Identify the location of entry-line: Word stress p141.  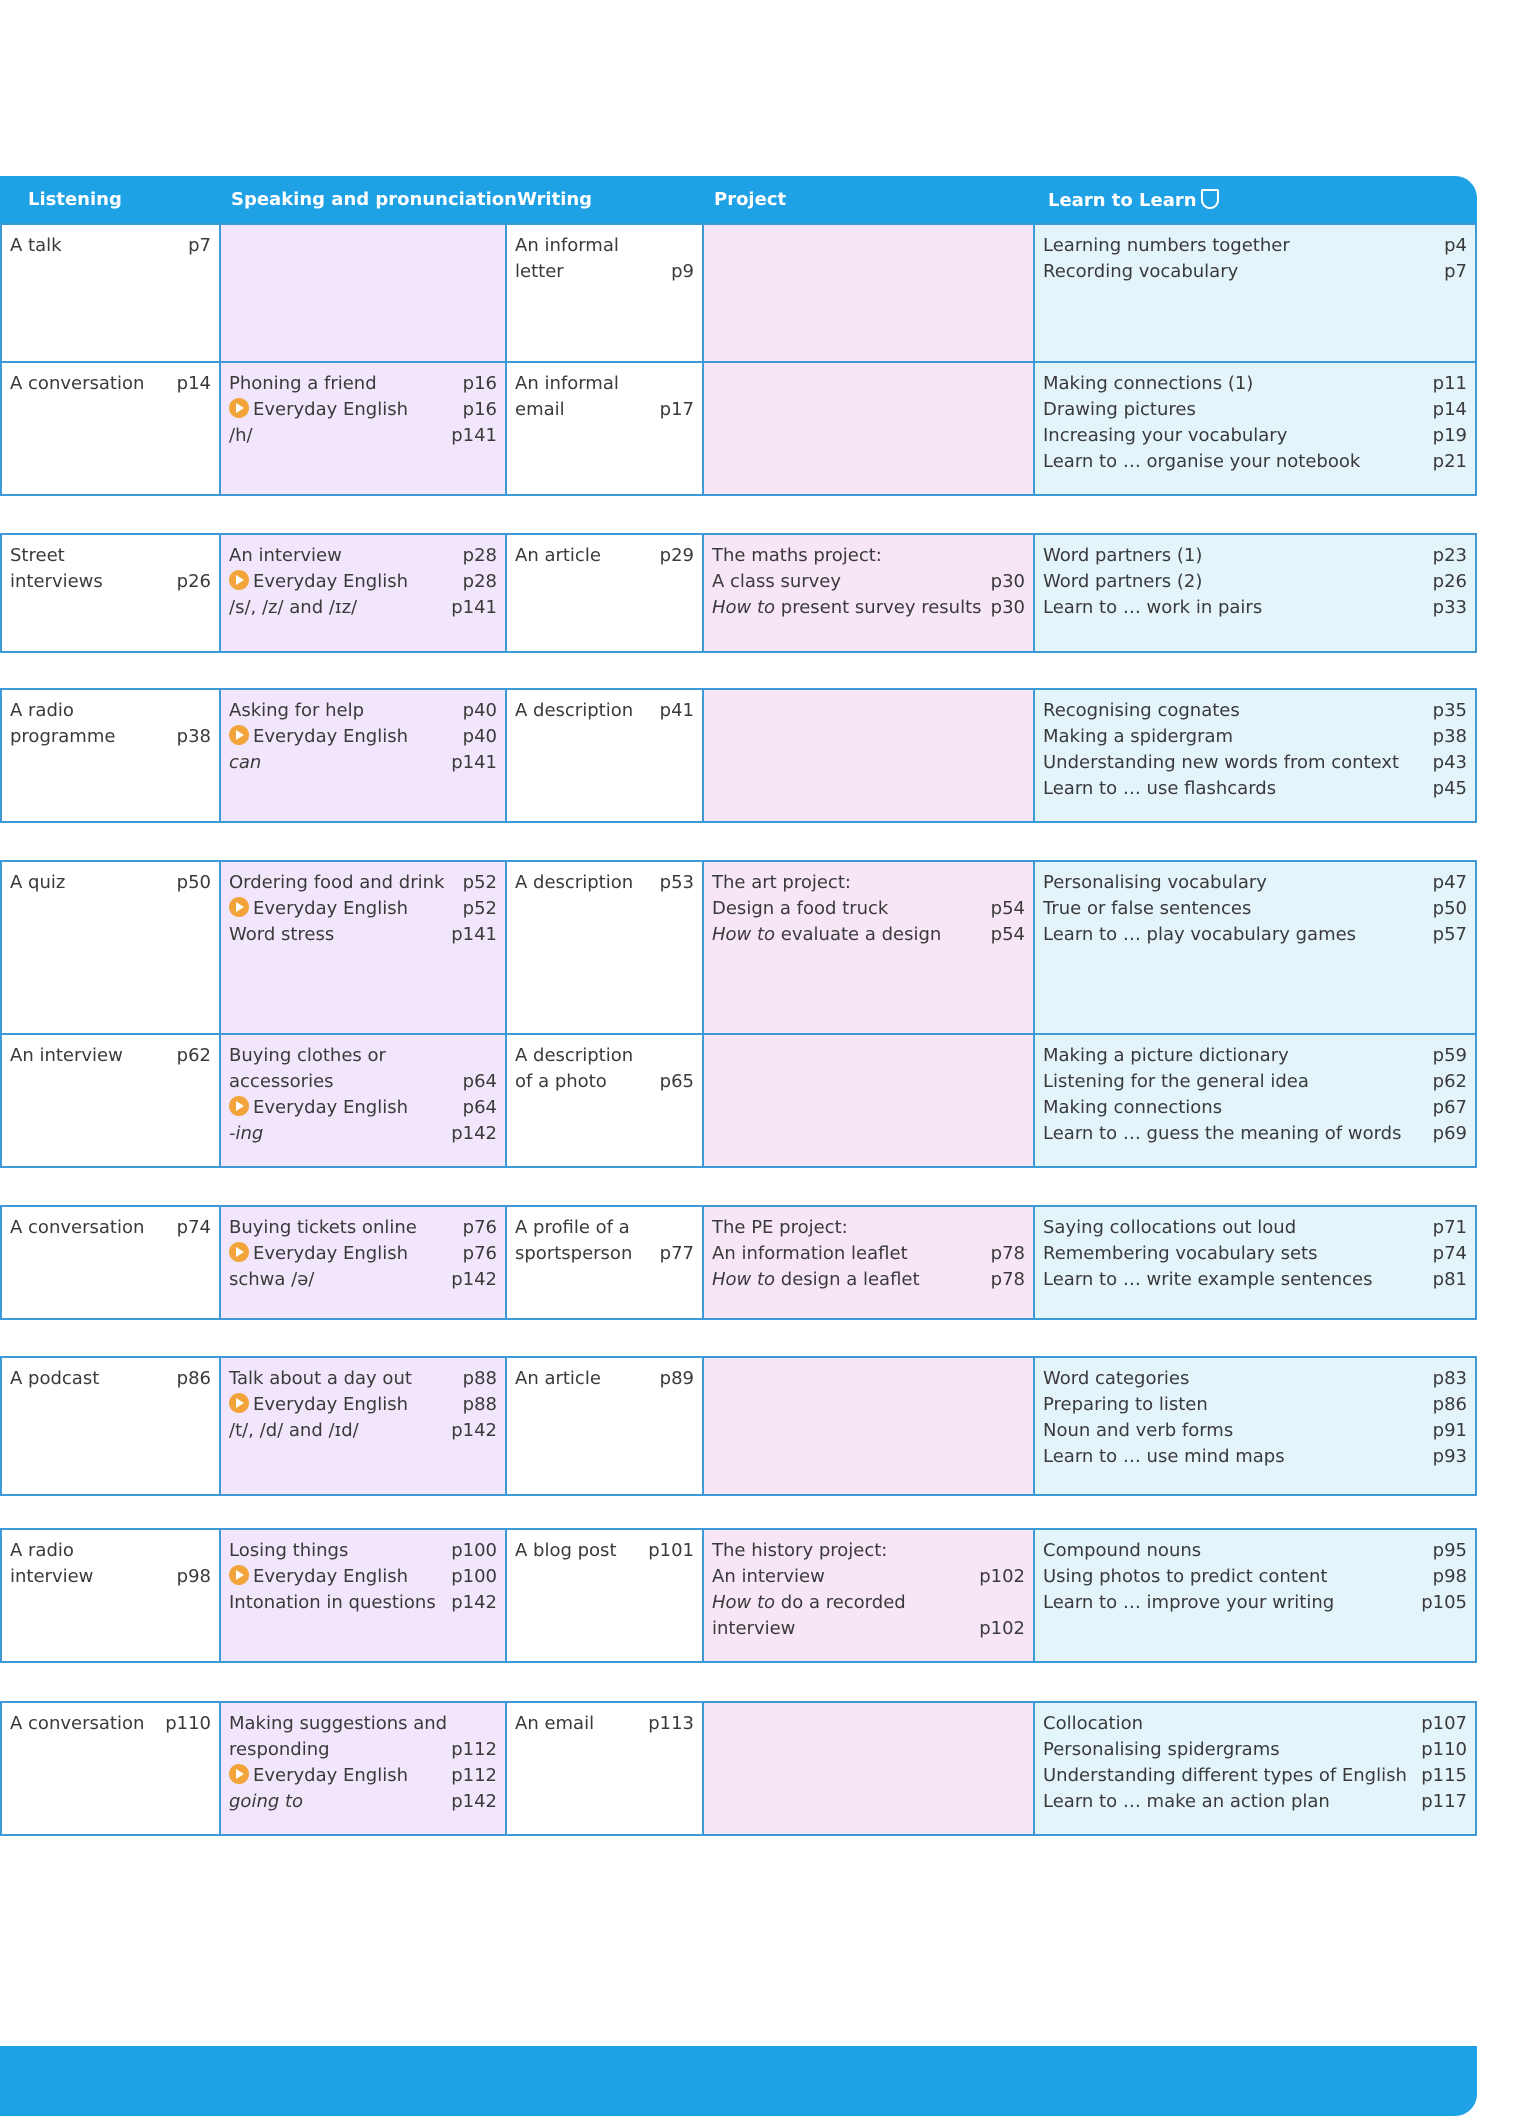
(363, 935).